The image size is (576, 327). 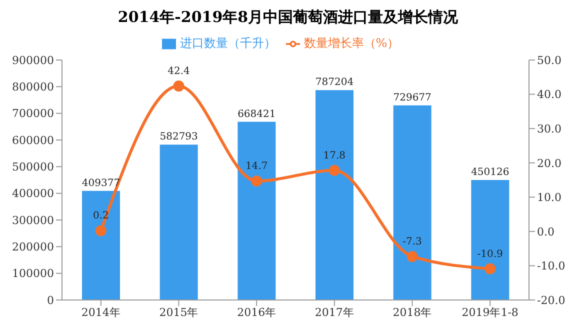 What do you see at coordinates (179, 72) in the screenshot?
I see `data-label: 42.4` at bounding box center [179, 72].